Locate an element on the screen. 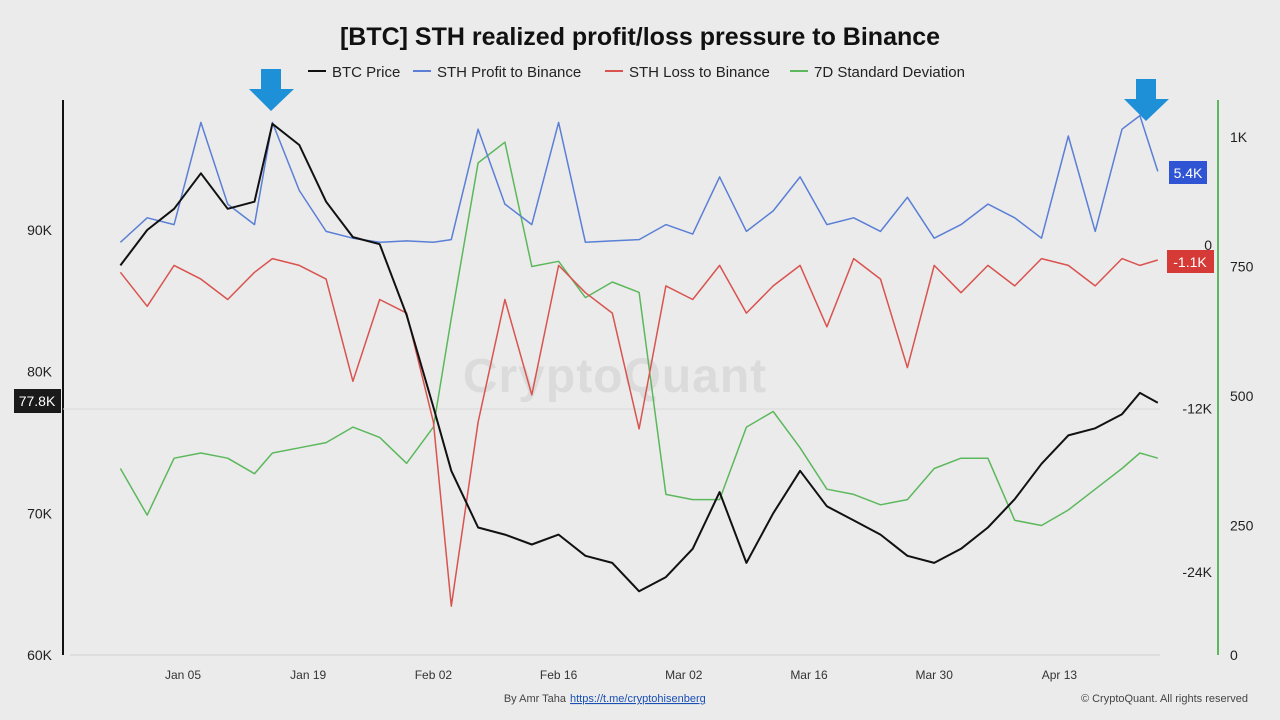  loss-badge: -1.1K is located at coordinates (1190, 261).